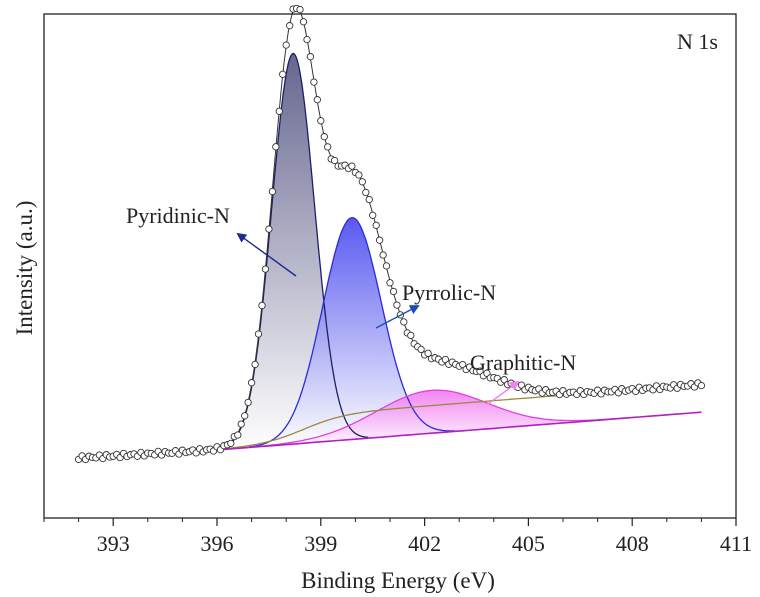 This screenshot has width=760, height=597. I want to click on arrow-pyrrolic-n, so click(397, 317).